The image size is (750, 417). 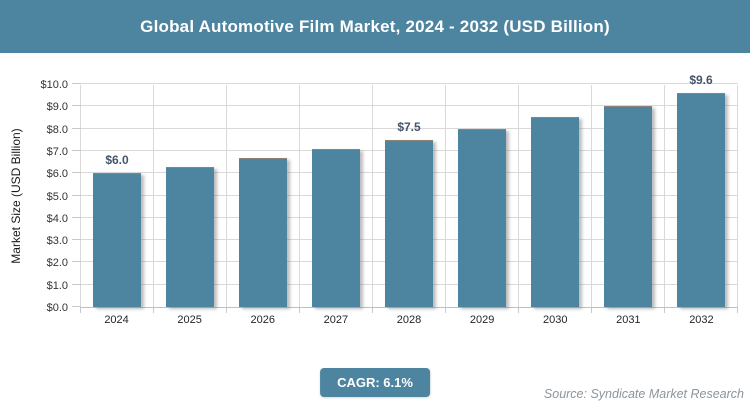 What do you see at coordinates (628, 206) in the screenshot?
I see `bar-2031` at bounding box center [628, 206].